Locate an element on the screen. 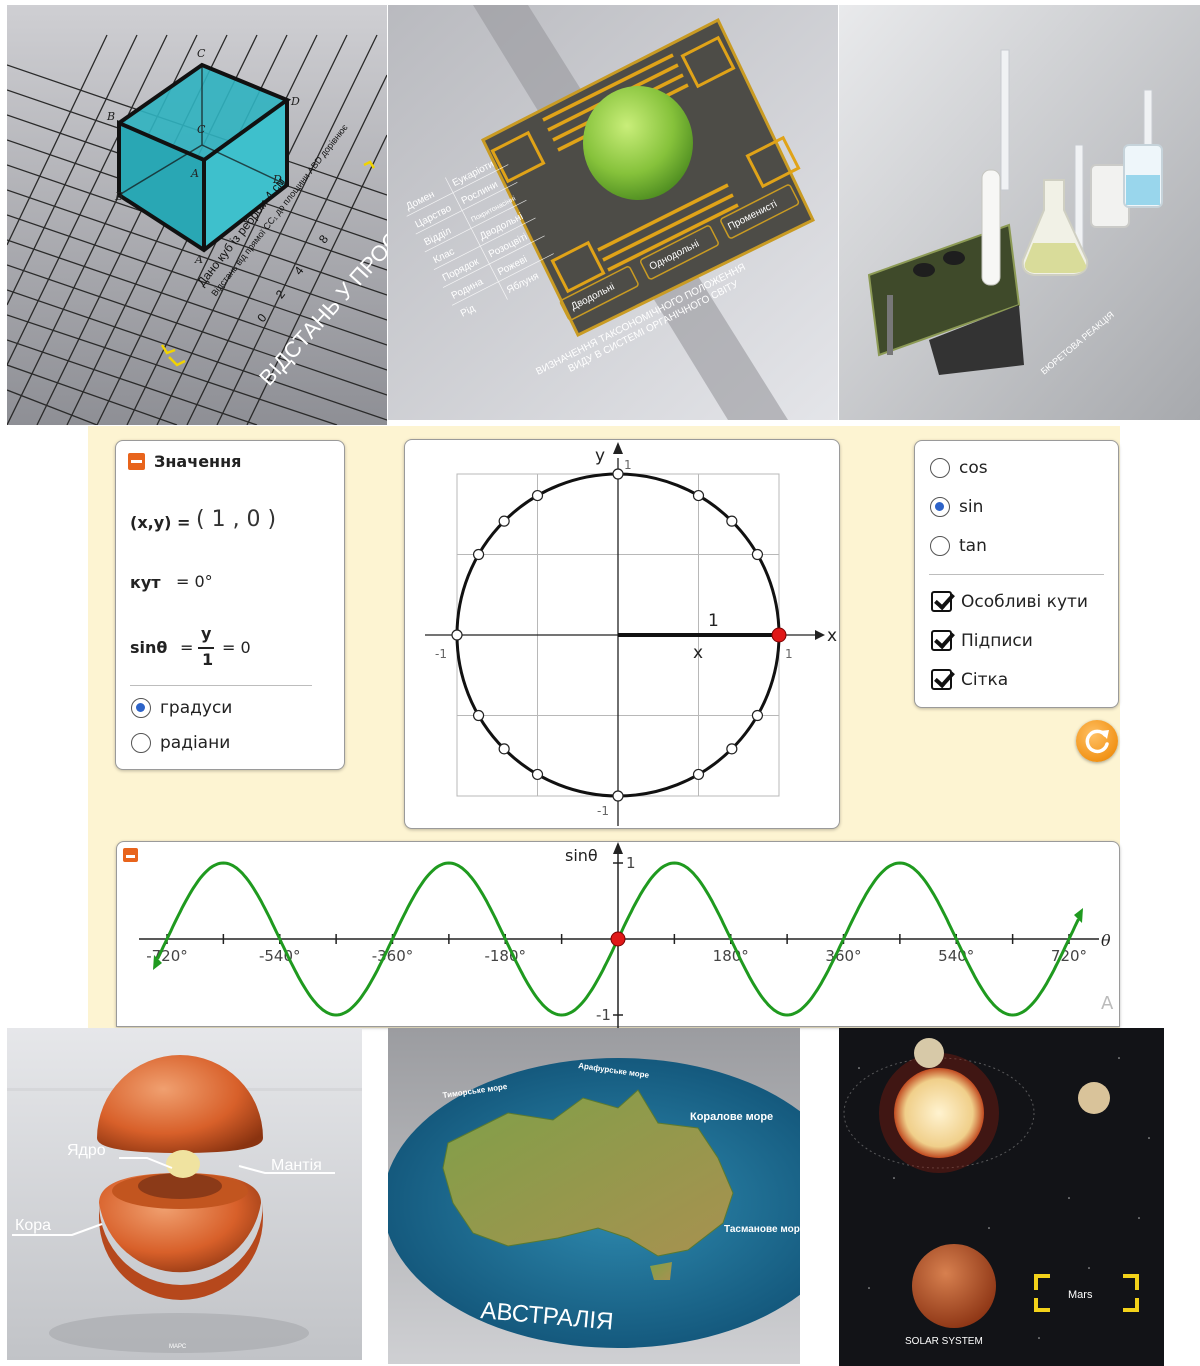 The image size is (1200, 1366). tan-radio is located at coordinates (940, 546).